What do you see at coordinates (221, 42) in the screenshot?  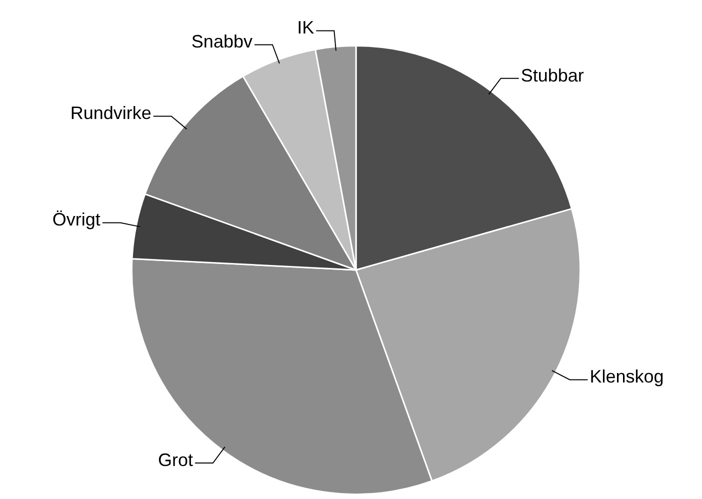 I see `slice-label: Snabbv` at bounding box center [221, 42].